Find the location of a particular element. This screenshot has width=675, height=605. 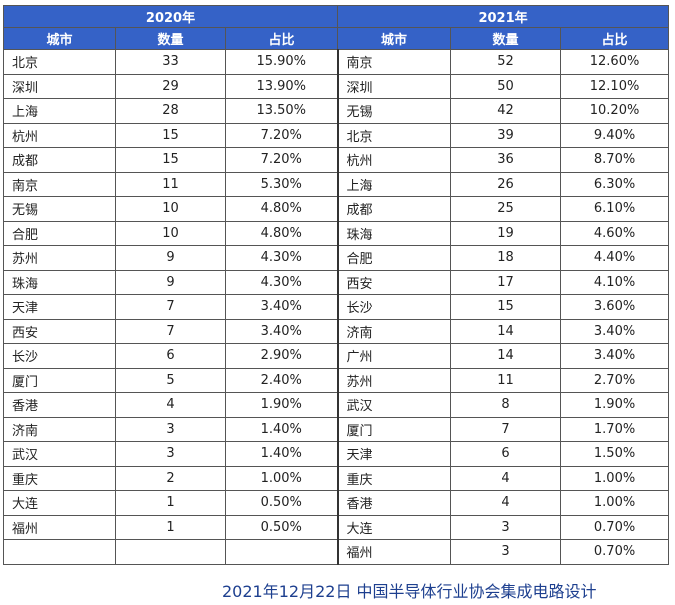

share-cell: 12.60% is located at coordinates (615, 62).